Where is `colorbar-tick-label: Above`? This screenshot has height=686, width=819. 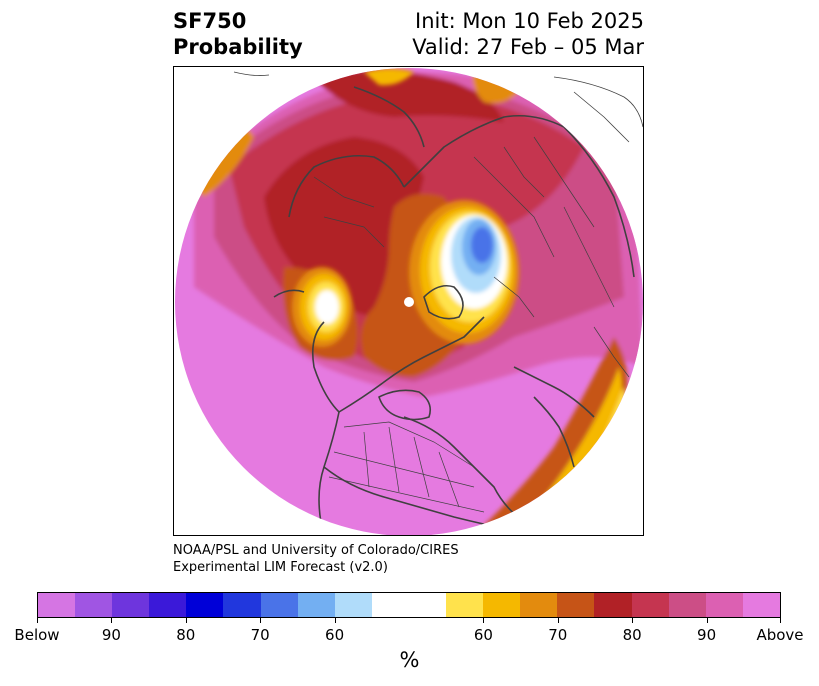
colorbar-tick-label: Above is located at coordinates (780, 635).